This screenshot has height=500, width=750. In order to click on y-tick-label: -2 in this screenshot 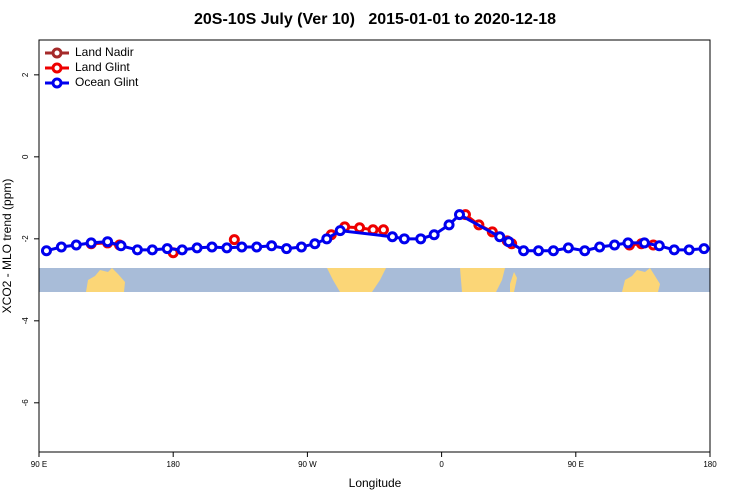, I will do `click(25, 239)`.